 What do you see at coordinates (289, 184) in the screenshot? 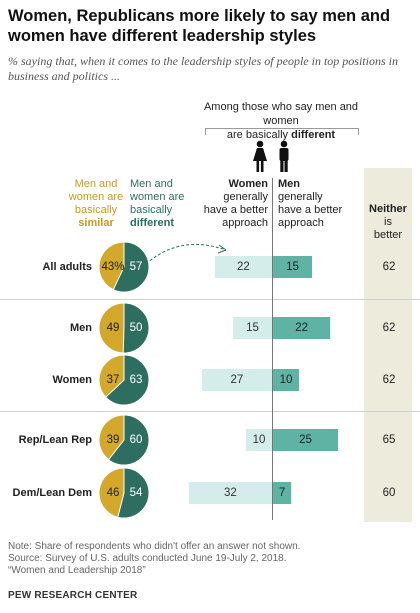
I see `men-bold: Men` at bounding box center [289, 184].